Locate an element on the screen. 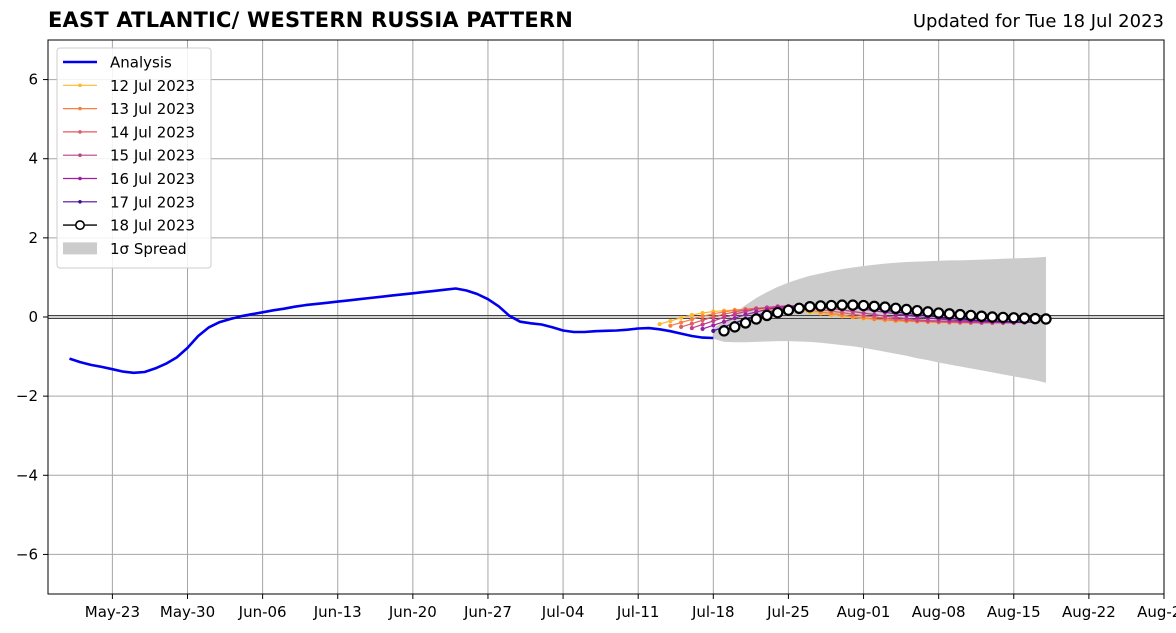  legend-entry: Analysis is located at coordinates (117, 63).